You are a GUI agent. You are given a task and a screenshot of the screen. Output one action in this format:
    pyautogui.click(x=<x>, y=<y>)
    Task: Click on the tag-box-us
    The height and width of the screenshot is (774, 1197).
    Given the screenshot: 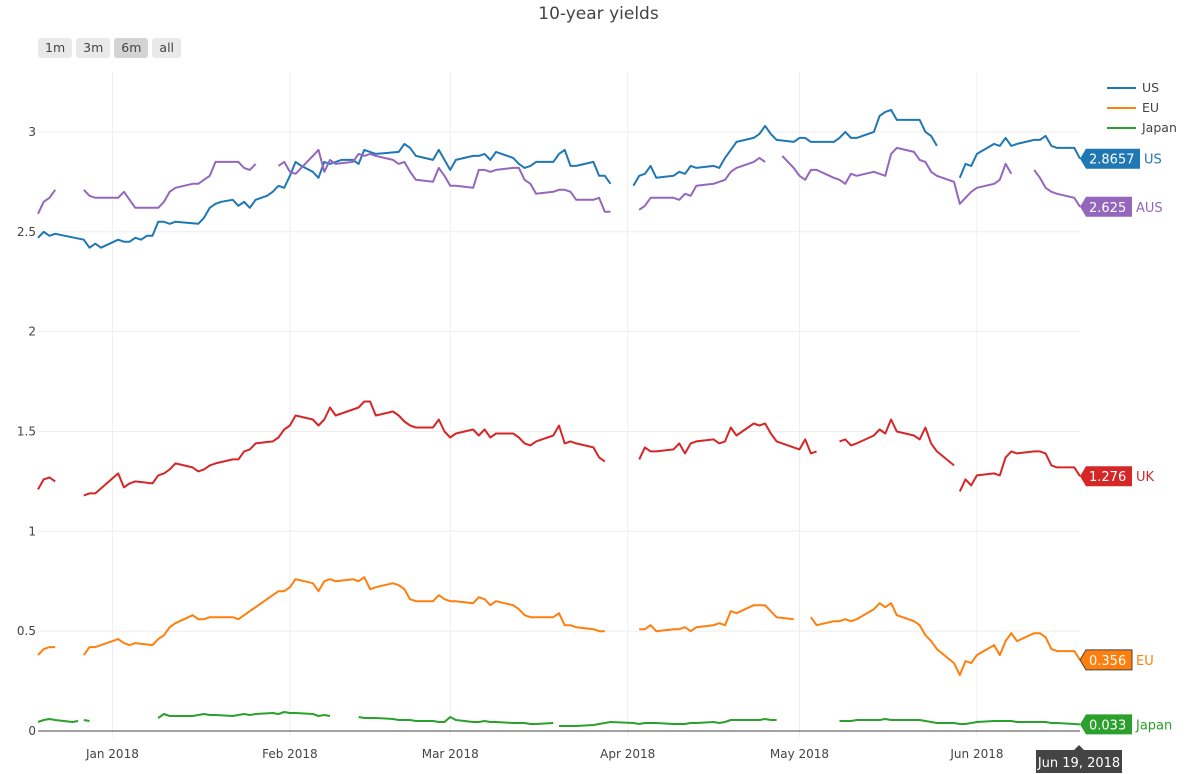 What is the action you would take?
    pyautogui.click(x=1110, y=158)
    